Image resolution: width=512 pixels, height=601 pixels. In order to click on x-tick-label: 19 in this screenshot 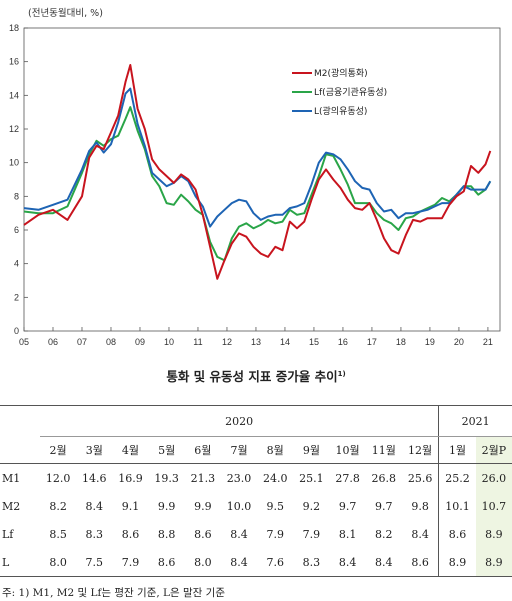, I will do `click(430, 342)`.